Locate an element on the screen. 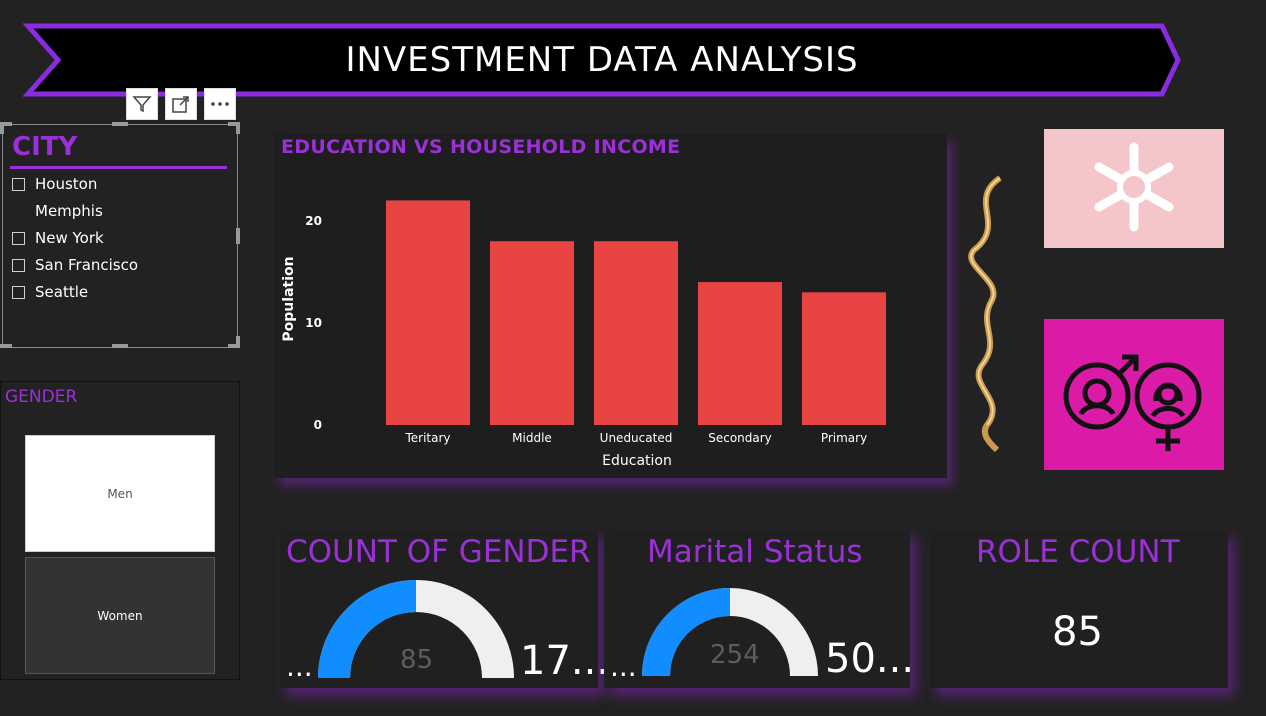 The height and width of the screenshot is (716, 1266). x-tick-label: Middle is located at coordinates (532, 438).